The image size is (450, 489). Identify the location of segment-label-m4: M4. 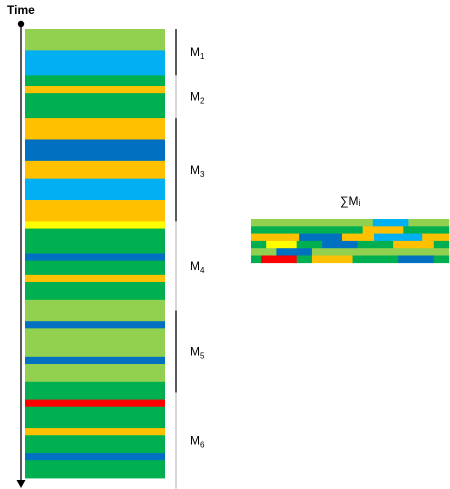
(197, 267).